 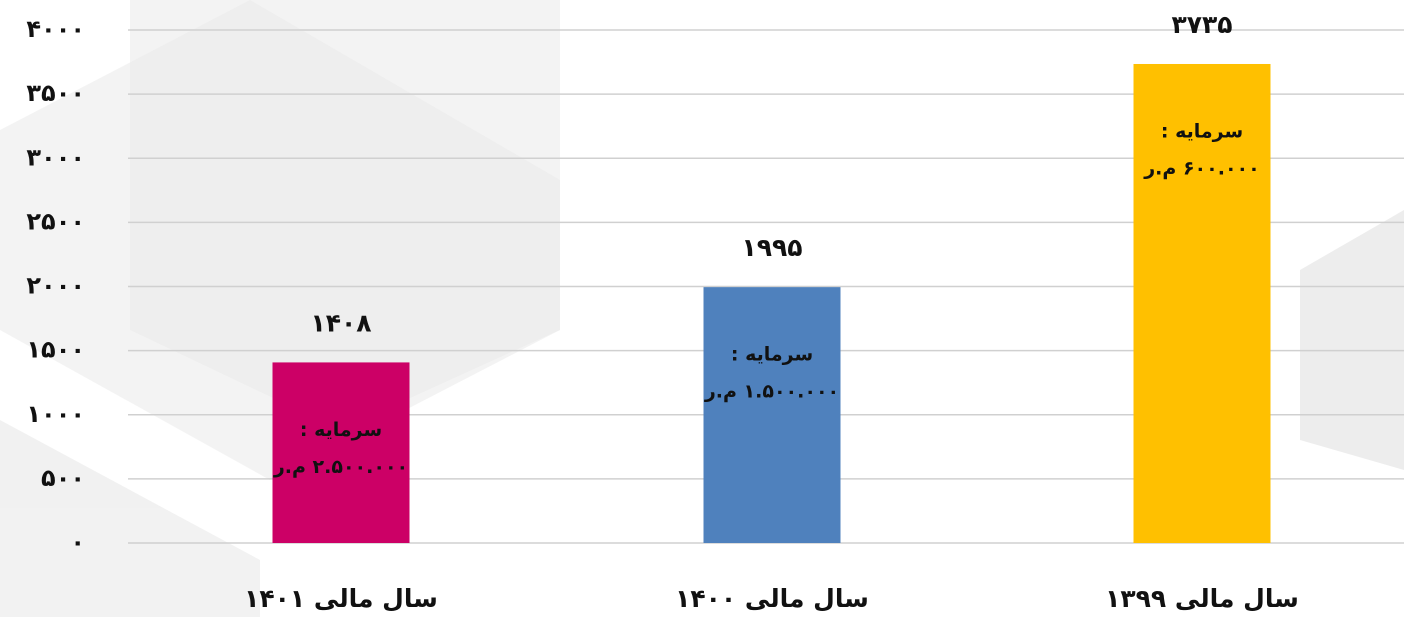 I want to click on x-tick-label: سال مالی ۱۴۰۱, so click(x=341, y=598).